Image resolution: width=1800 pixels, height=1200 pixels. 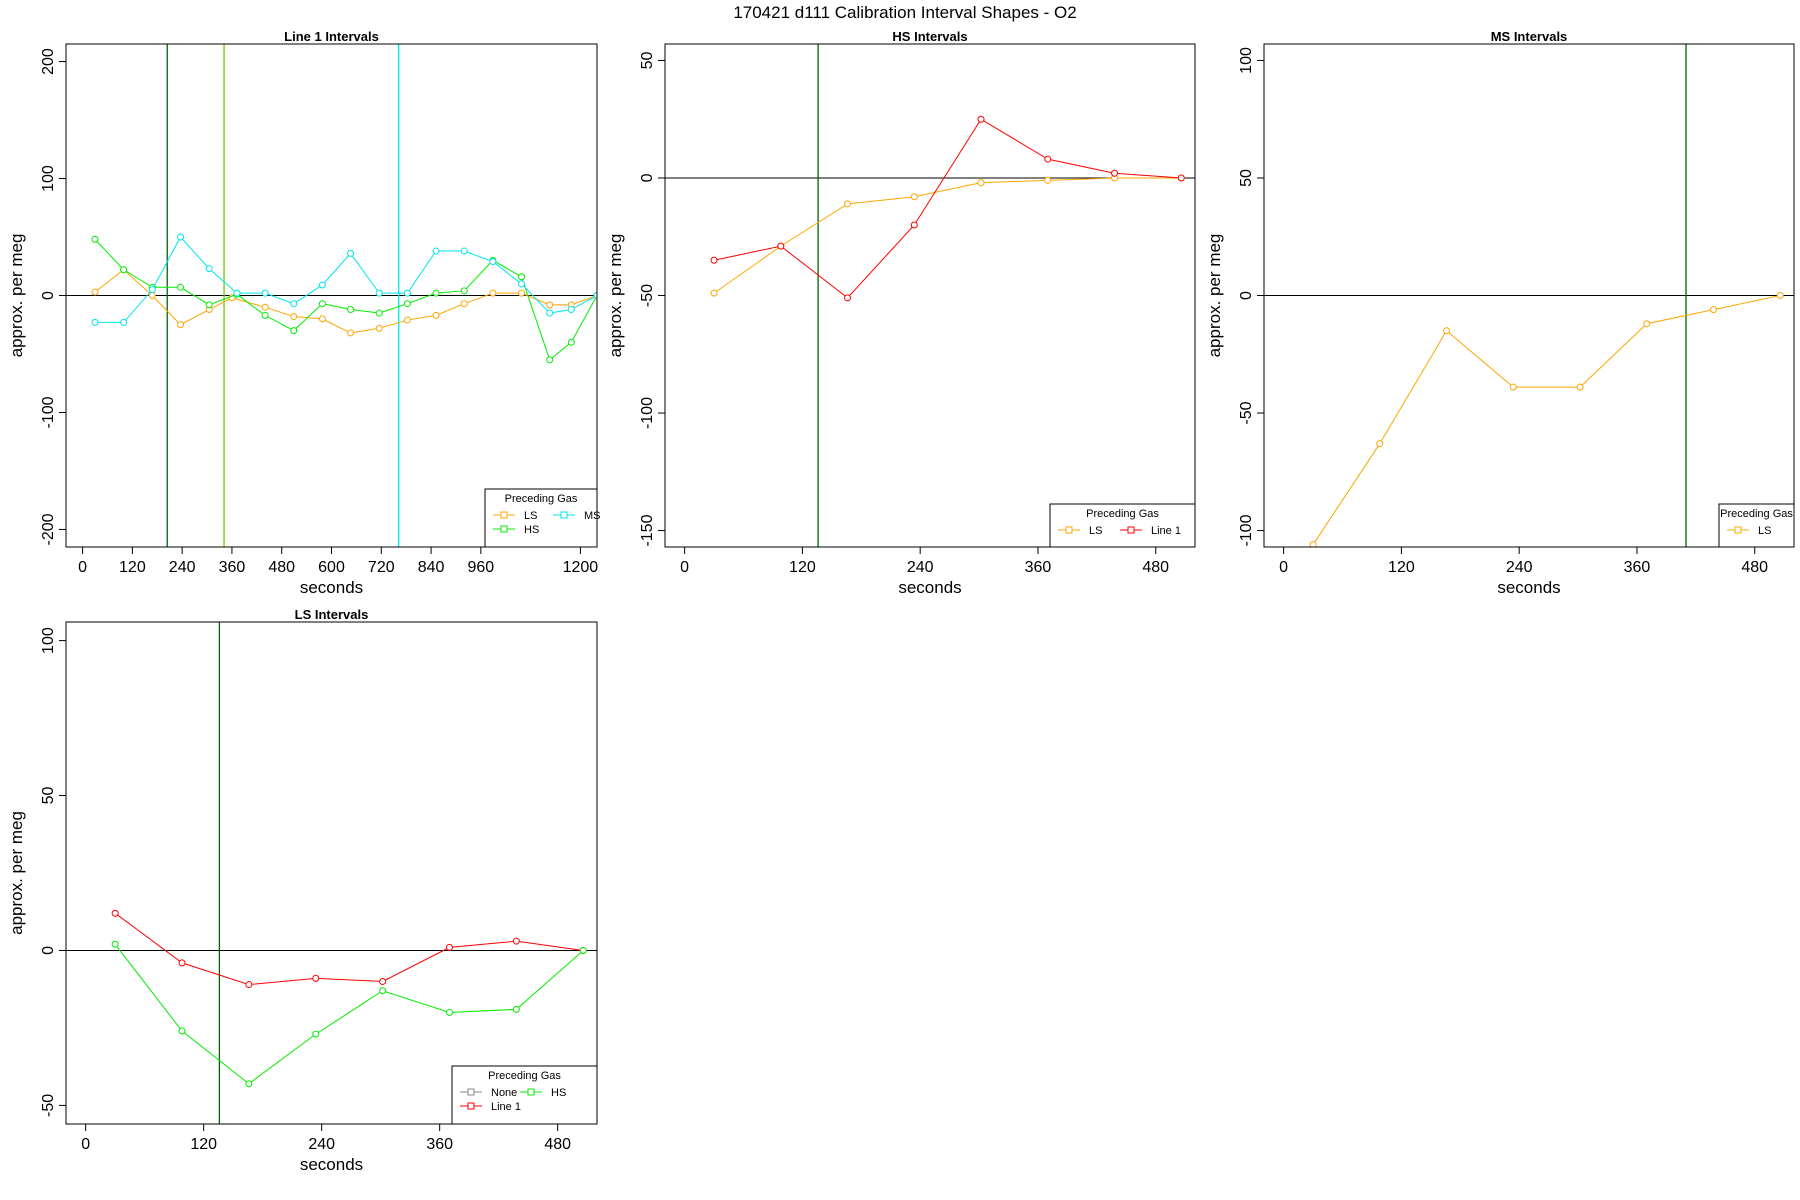 I want to click on series-line, so click(x=345, y=300).